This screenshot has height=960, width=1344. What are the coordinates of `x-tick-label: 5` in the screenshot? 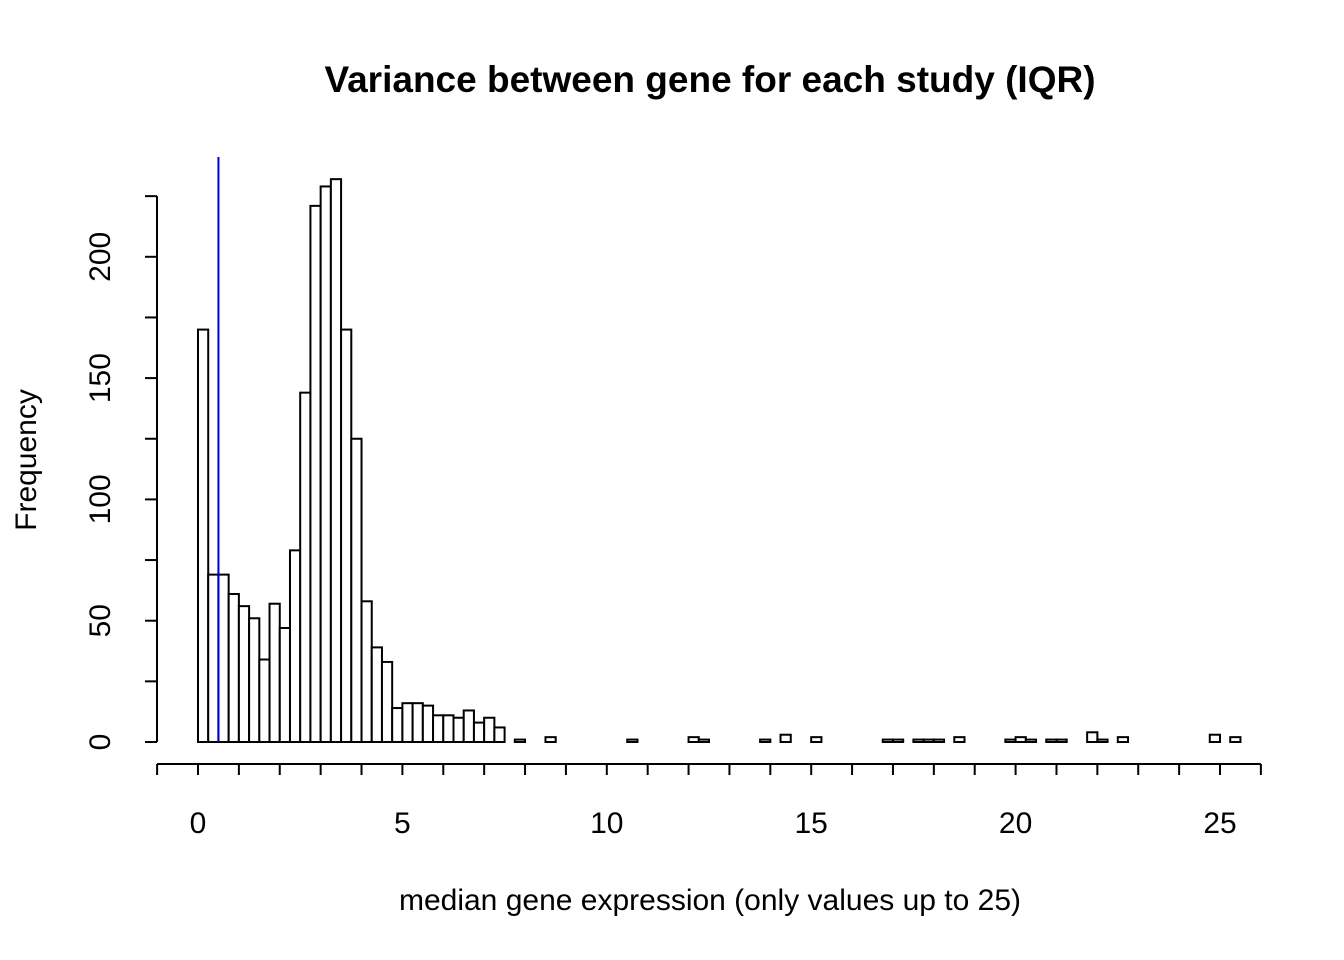 It's located at (402, 823).